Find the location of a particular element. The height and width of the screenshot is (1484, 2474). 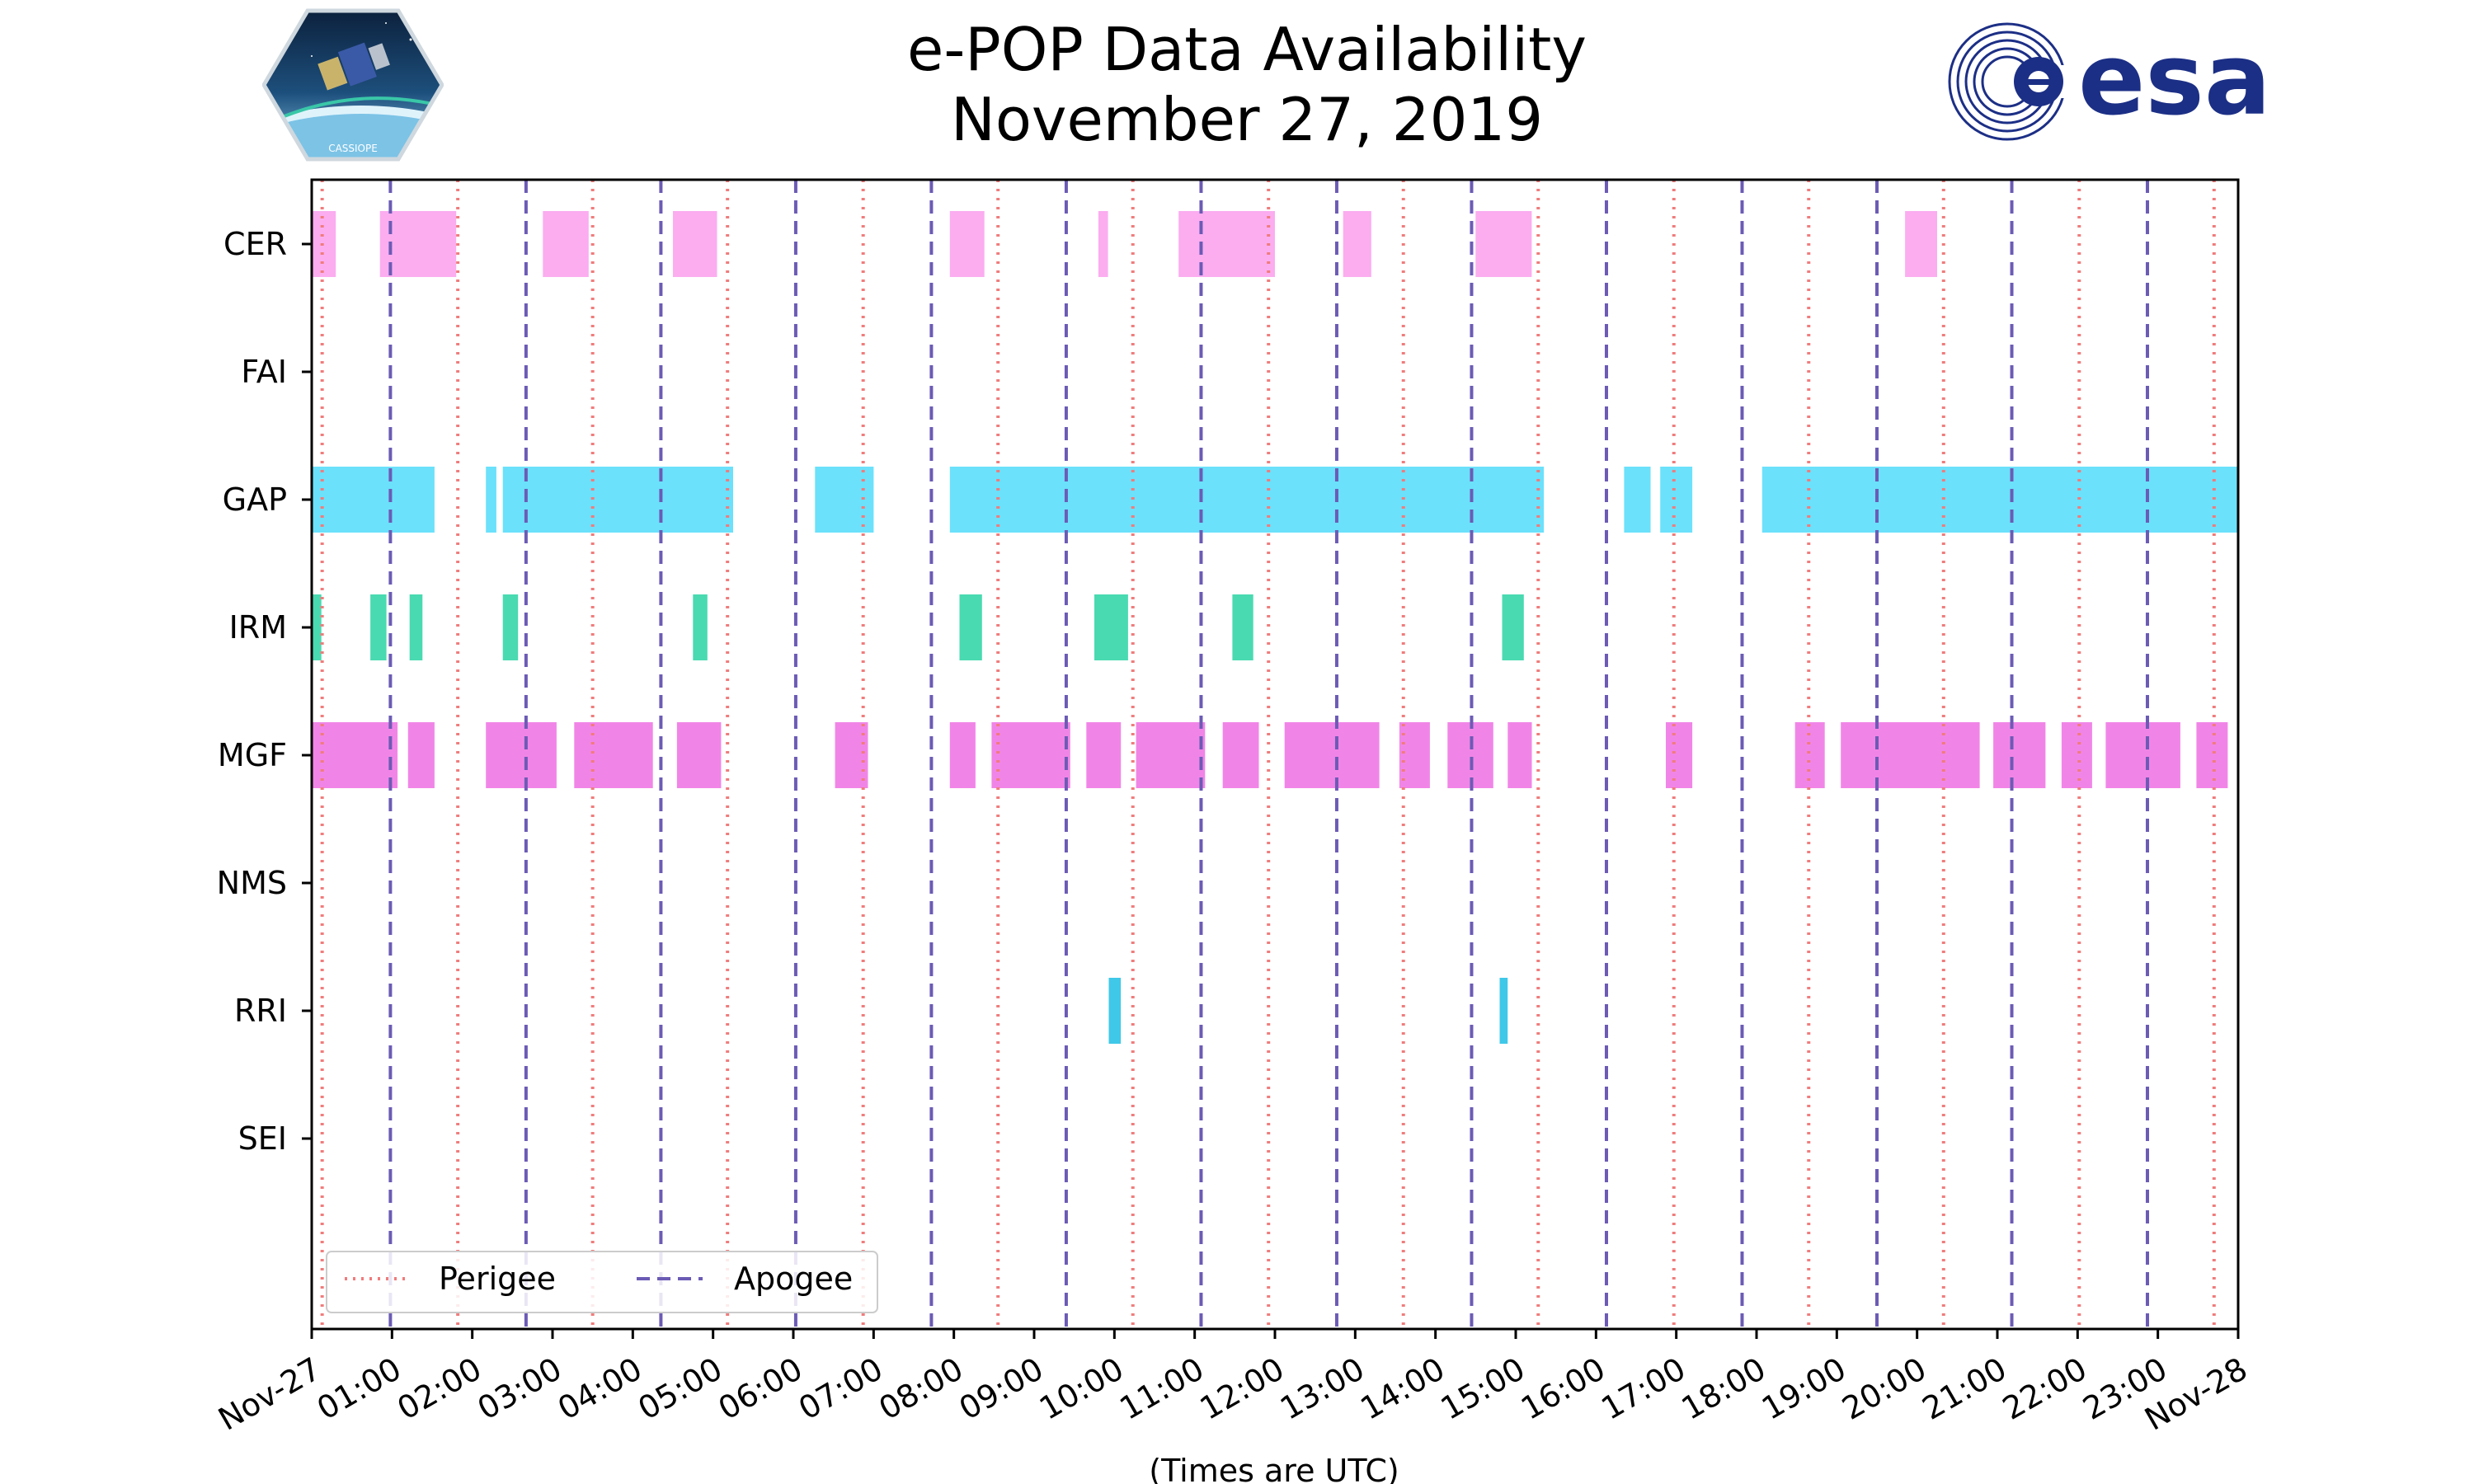

y-tick-label-fai: FAI is located at coordinates (264, 372).